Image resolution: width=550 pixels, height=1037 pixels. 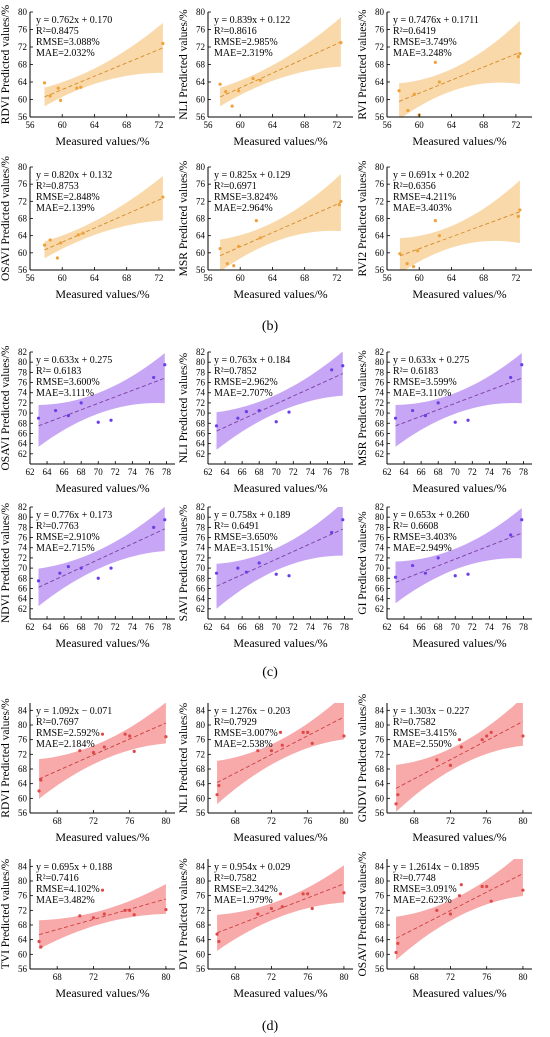 I want to click on stats-annotation: y = 0.695x + 0.188, so click(x=74, y=867).